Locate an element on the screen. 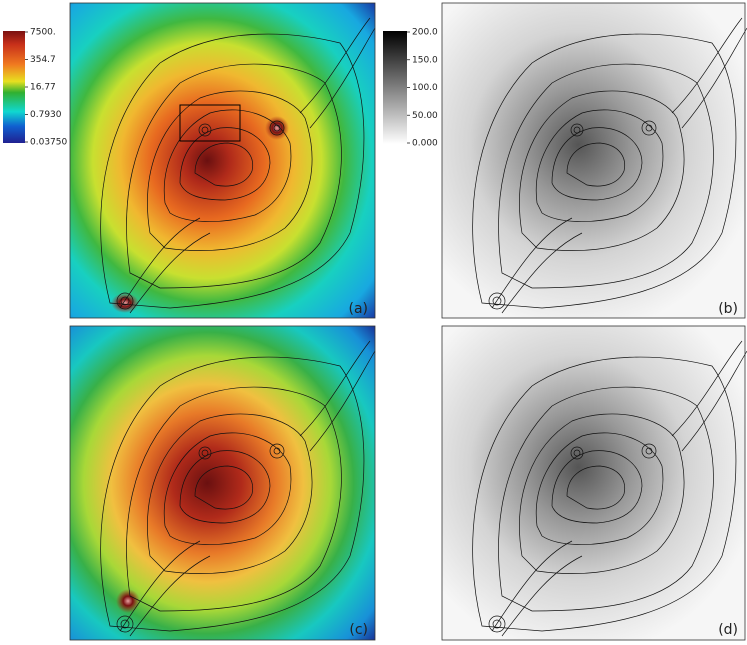 The image size is (747, 645). colorbar-label: 150.0 is located at coordinates (425, 60).